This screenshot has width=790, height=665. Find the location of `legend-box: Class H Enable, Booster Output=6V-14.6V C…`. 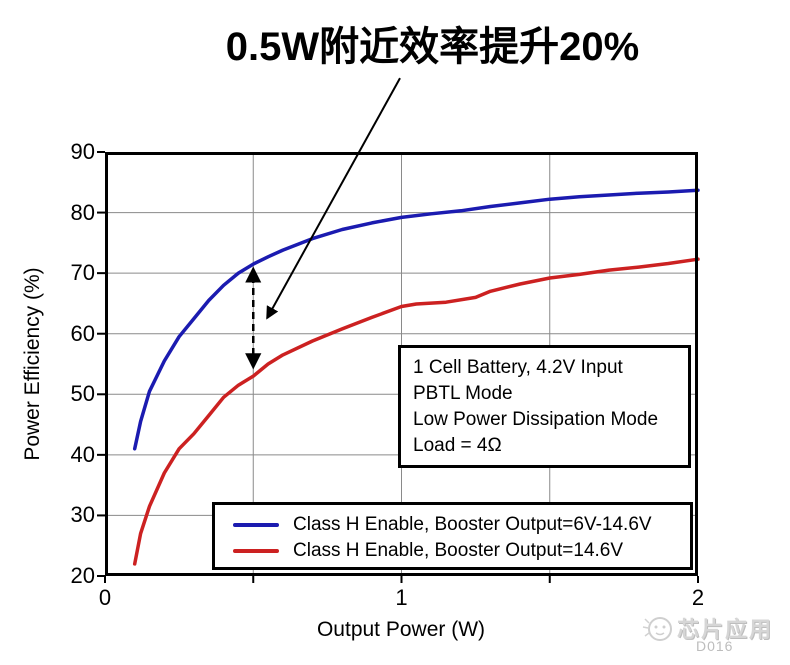

legend-box: Class H Enable, Booster Output=6V-14.6V C… is located at coordinates (452, 536).